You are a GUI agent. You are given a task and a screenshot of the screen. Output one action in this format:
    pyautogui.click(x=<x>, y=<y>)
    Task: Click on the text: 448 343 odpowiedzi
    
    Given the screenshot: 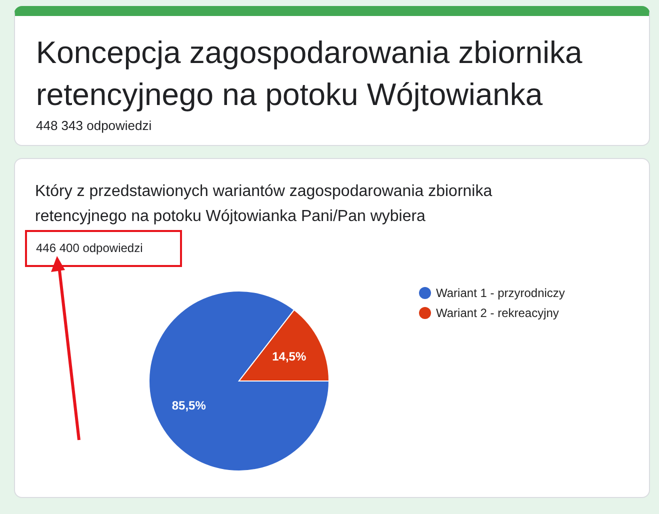 What is the action you would take?
    pyautogui.click(x=94, y=125)
    